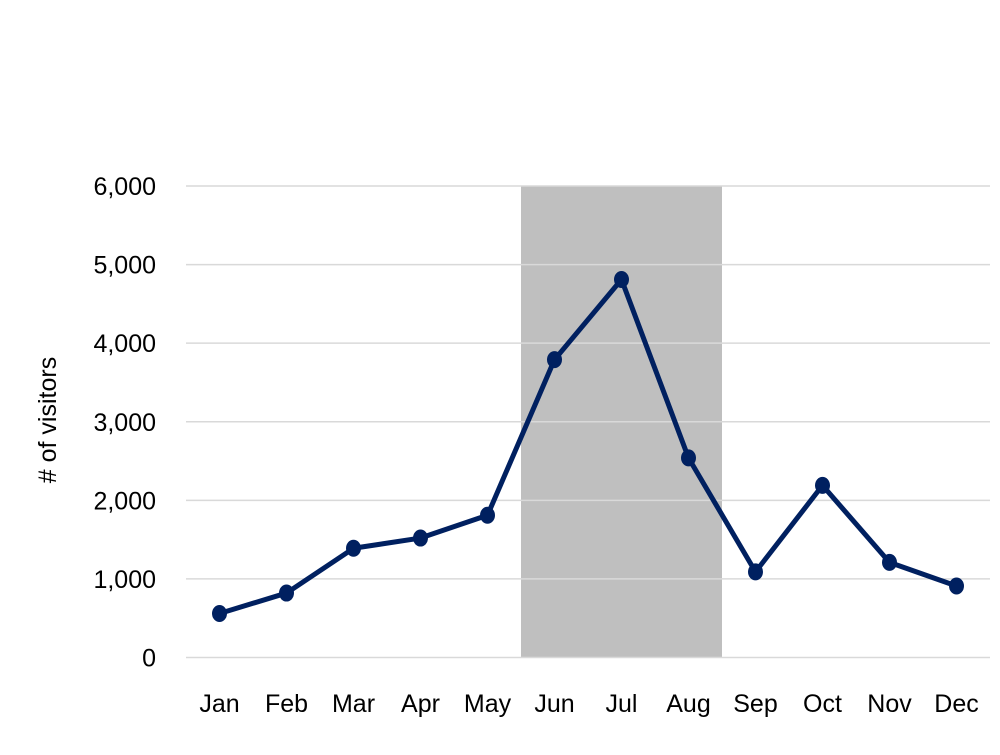 Image resolution: width=1000 pixels, height=755 pixels. I want to click on y-tick-label: 0, so click(149, 659).